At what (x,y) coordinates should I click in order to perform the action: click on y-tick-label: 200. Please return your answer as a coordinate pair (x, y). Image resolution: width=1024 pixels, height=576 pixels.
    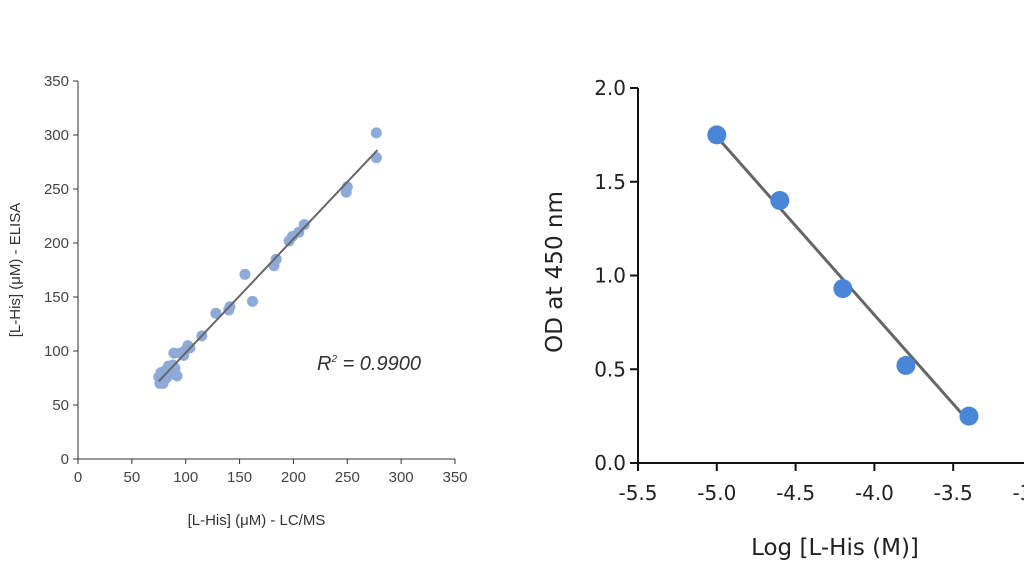
    Looking at the image, I should click on (56, 243).